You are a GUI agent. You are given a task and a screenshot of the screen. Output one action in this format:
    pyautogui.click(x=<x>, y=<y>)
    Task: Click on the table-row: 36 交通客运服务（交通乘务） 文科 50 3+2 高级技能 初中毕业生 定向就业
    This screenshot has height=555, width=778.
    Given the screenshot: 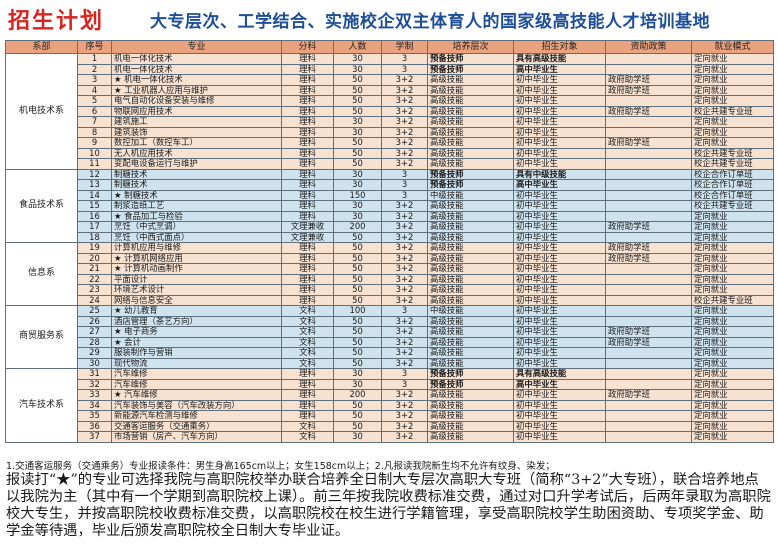 What is the action you would take?
    pyautogui.click(x=390, y=426)
    